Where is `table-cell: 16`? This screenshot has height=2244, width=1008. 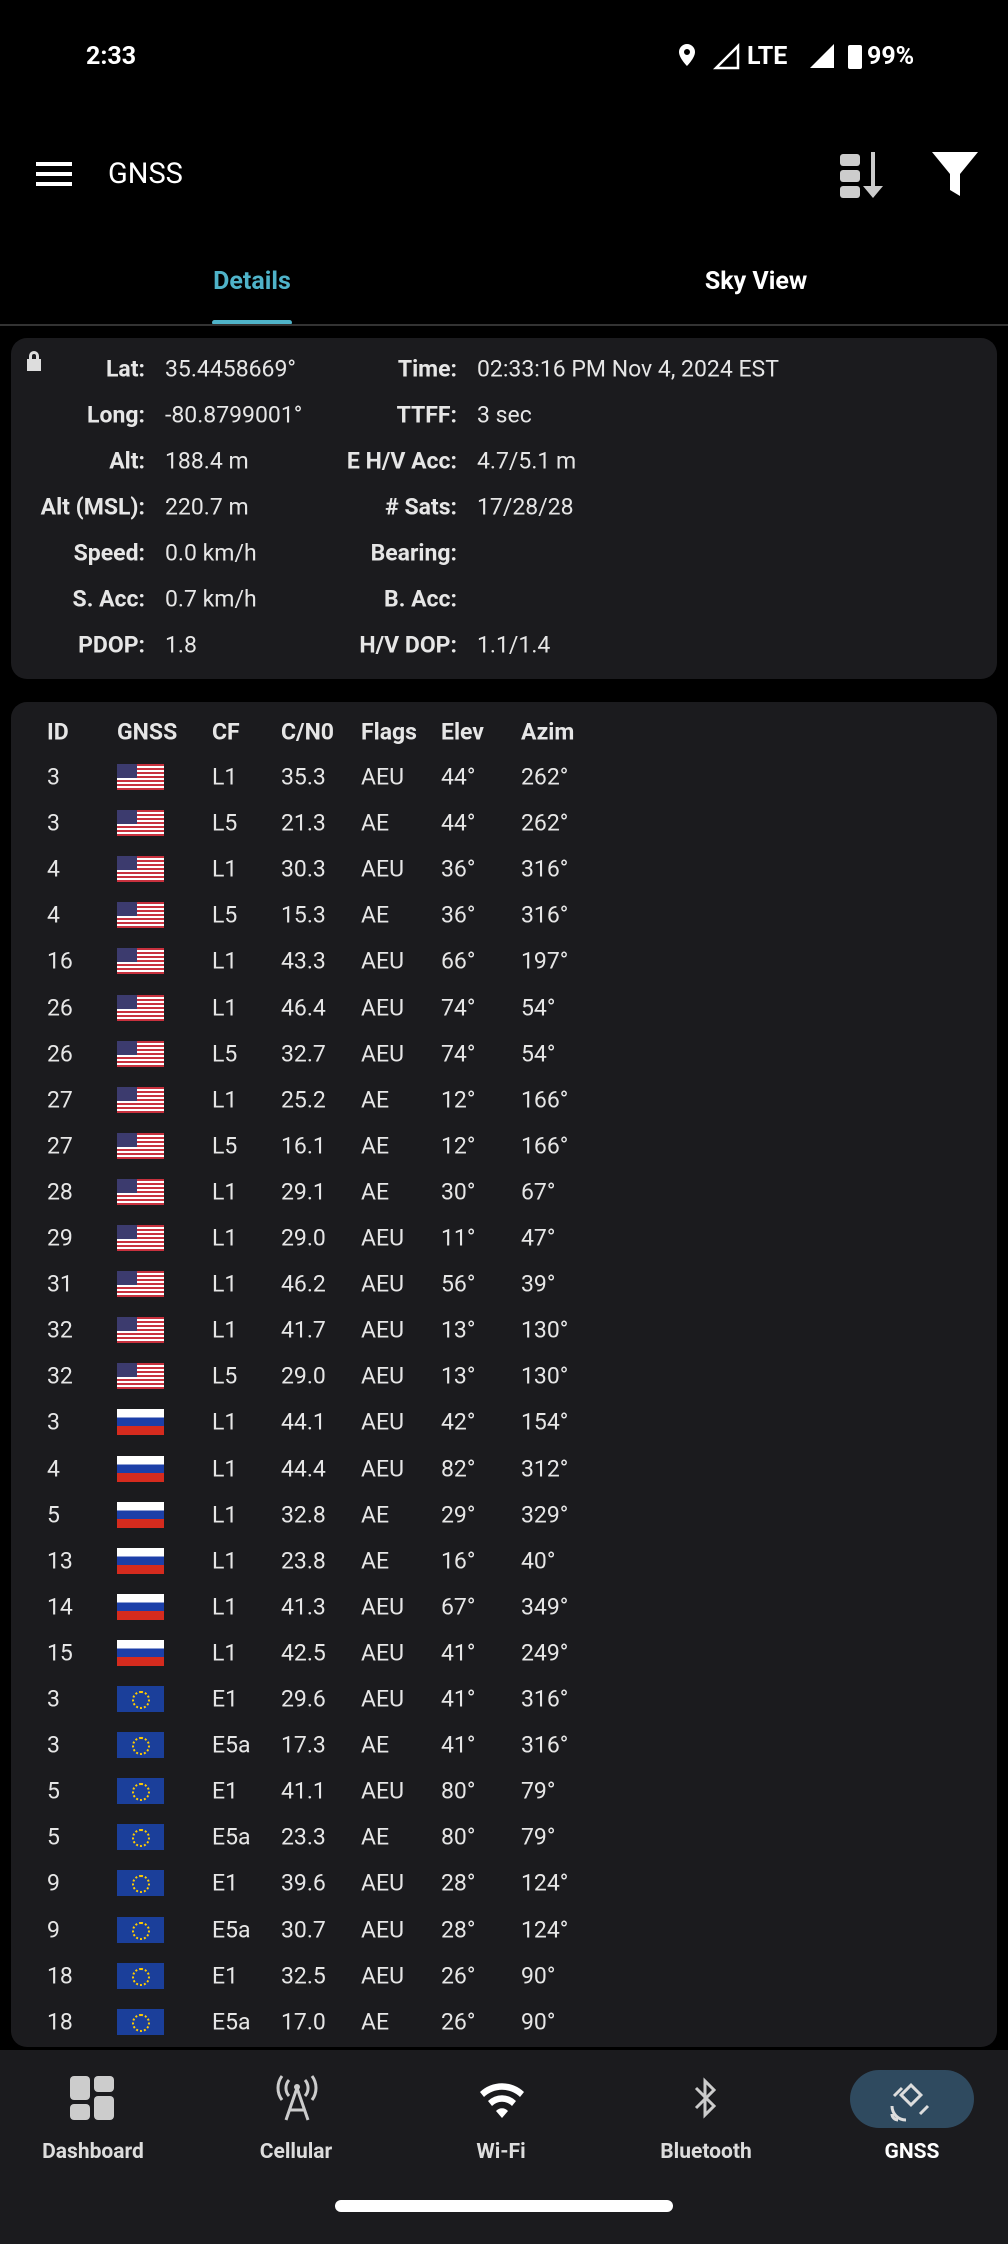
table-cell: 16 is located at coordinates (60, 961).